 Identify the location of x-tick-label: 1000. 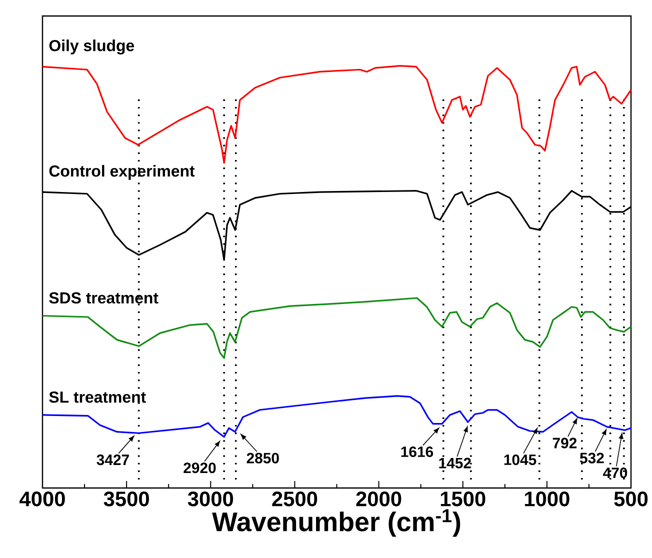
(547, 499).